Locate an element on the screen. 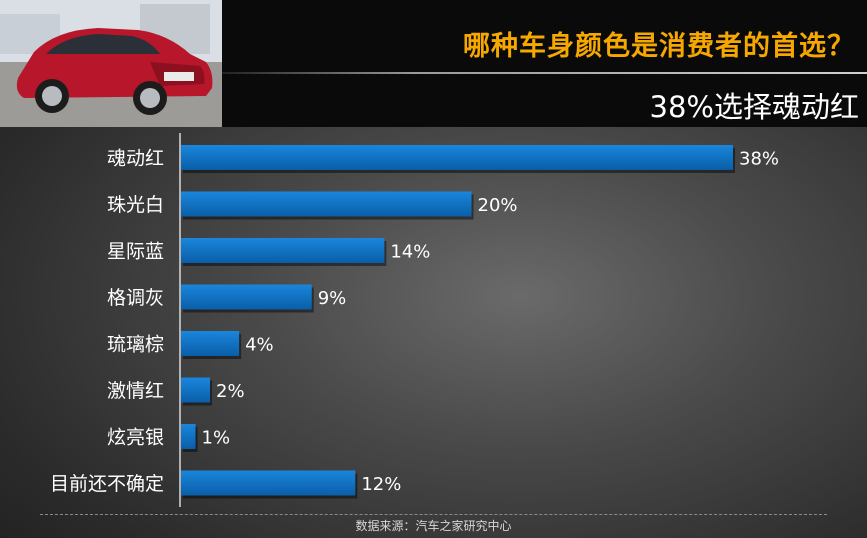 The height and width of the screenshot is (538, 867). value-label: 2% is located at coordinates (230, 391).